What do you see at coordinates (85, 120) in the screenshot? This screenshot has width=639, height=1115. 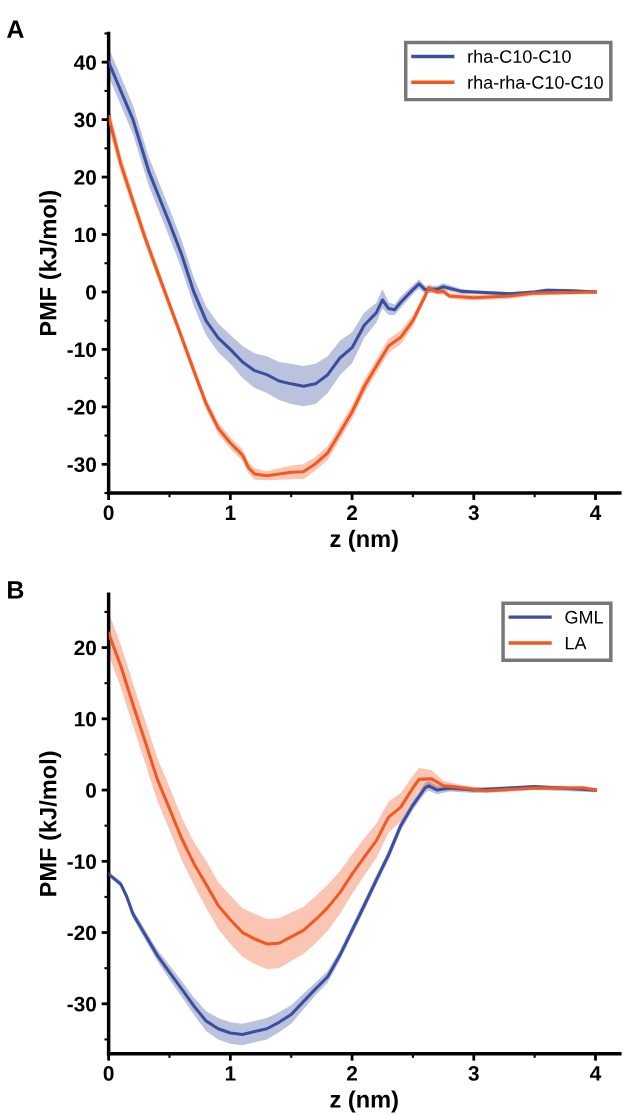 I see `y-tick-label: 30` at bounding box center [85, 120].